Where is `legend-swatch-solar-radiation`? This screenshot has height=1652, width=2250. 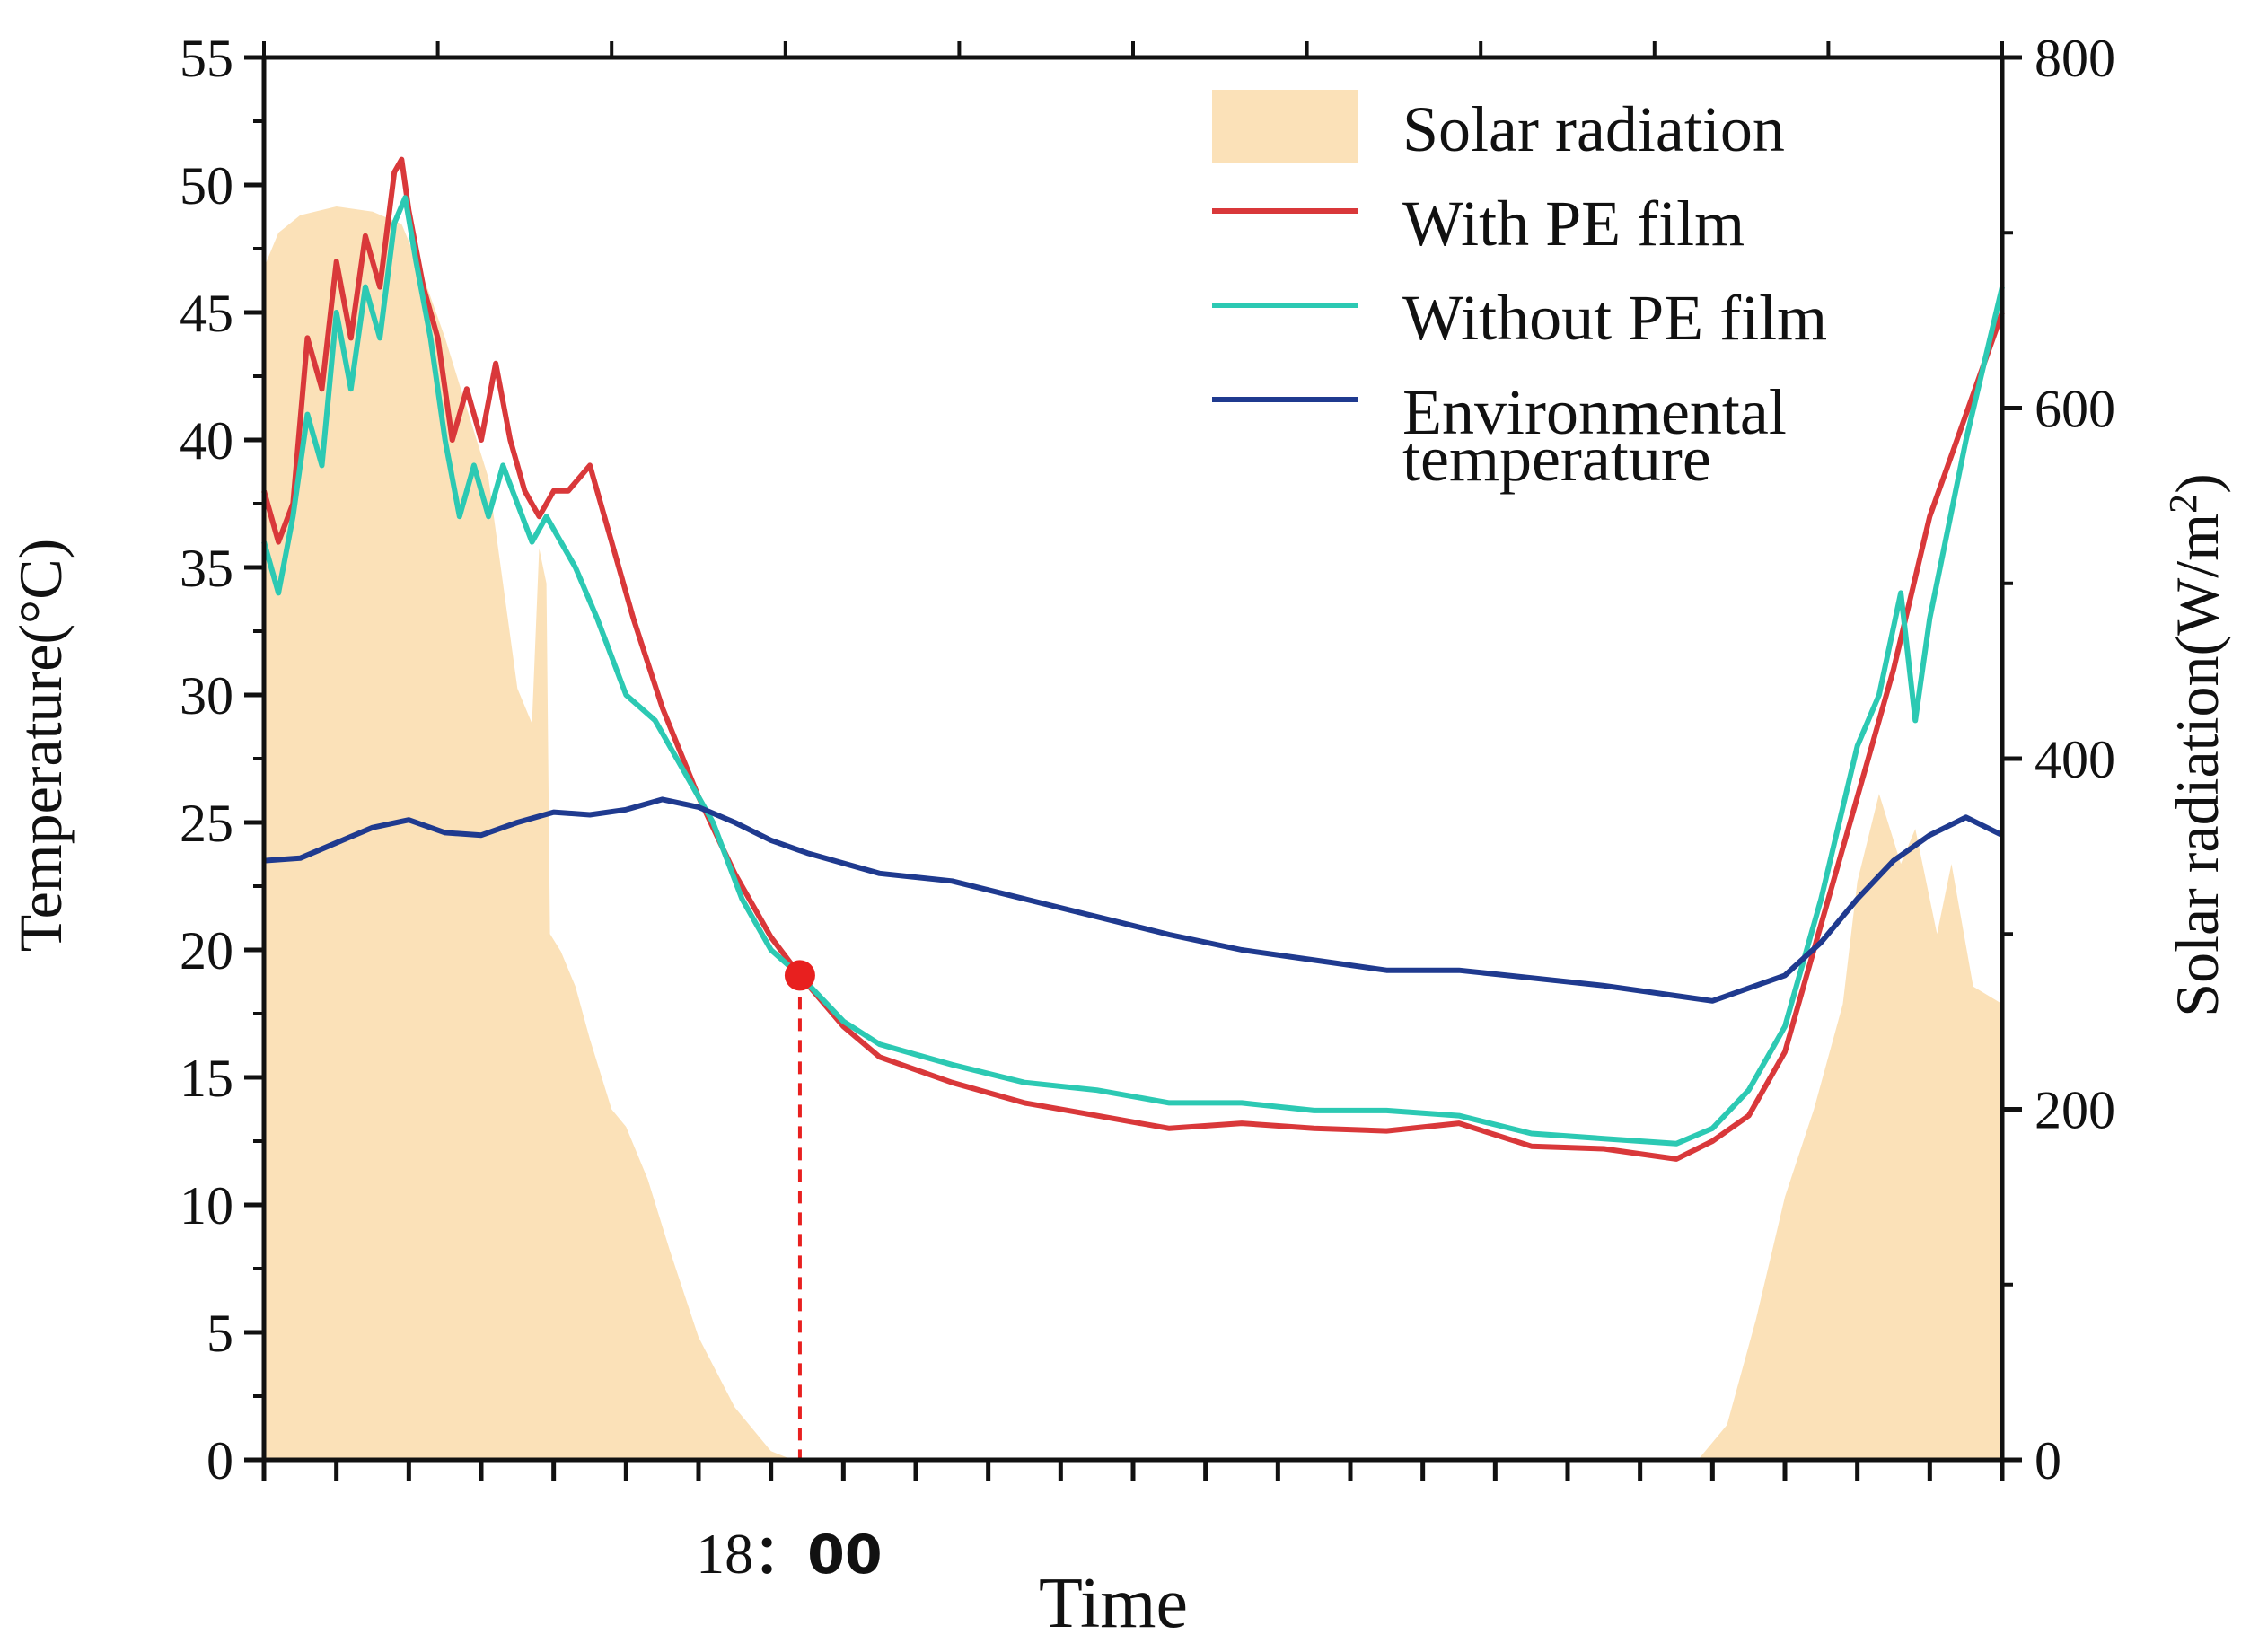
legend-swatch-solar-radiation is located at coordinates (1285, 127).